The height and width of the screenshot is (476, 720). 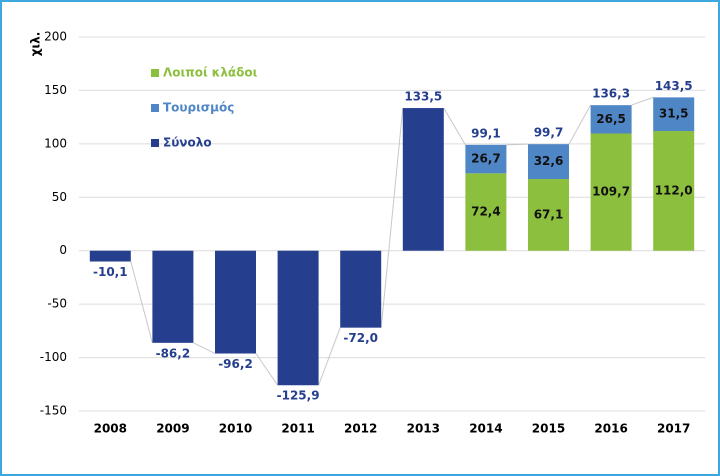 What do you see at coordinates (198, 108) in the screenshot?
I see `legend-label: Τουρισμός` at bounding box center [198, 108].